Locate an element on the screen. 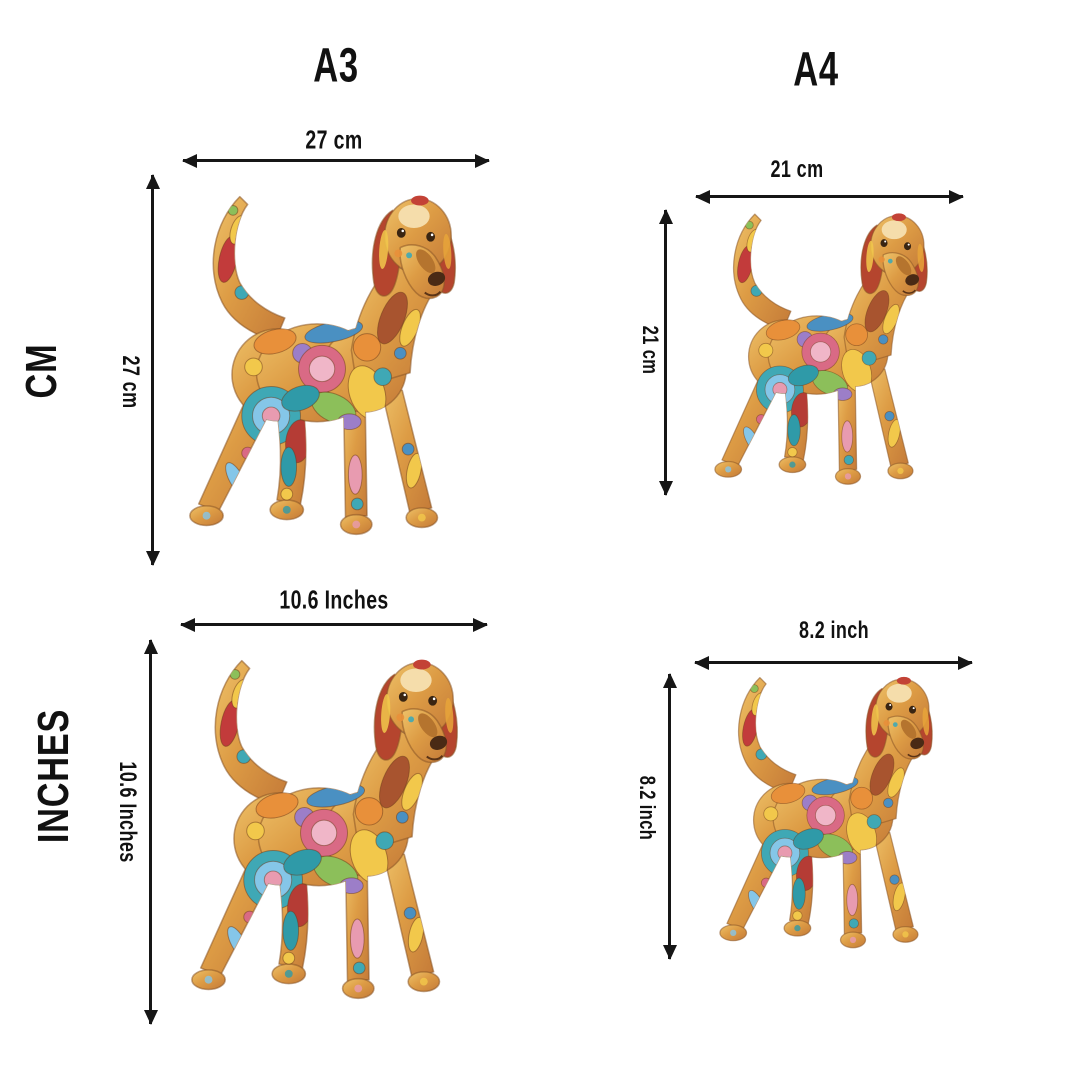 The width and height of the screenshot is (1080, 1080). width-label: 8.2 inch is located at coordinates (834, 630).